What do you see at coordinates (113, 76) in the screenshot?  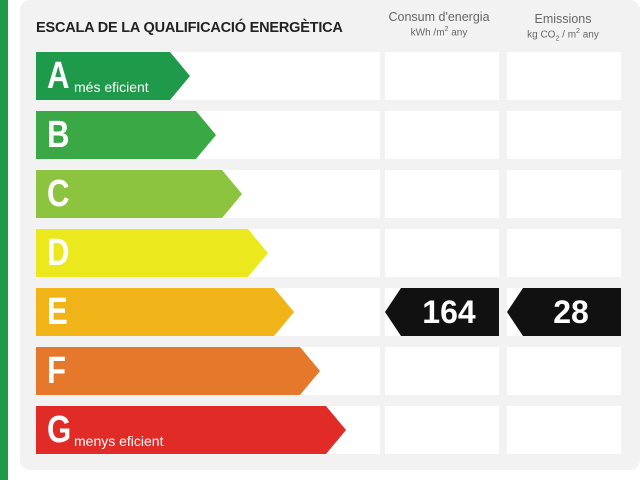 I see `rating-arrow-a` at bounding box center [113, 76].